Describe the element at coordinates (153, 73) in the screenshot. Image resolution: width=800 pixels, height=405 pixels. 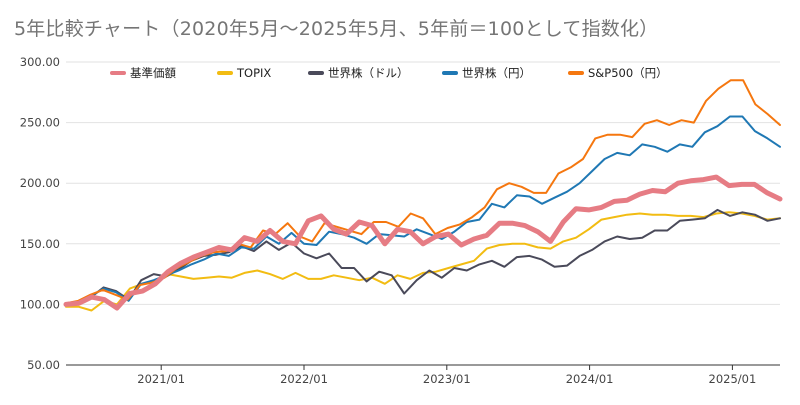
I see `legend-label-0: 基準価額` at that location.